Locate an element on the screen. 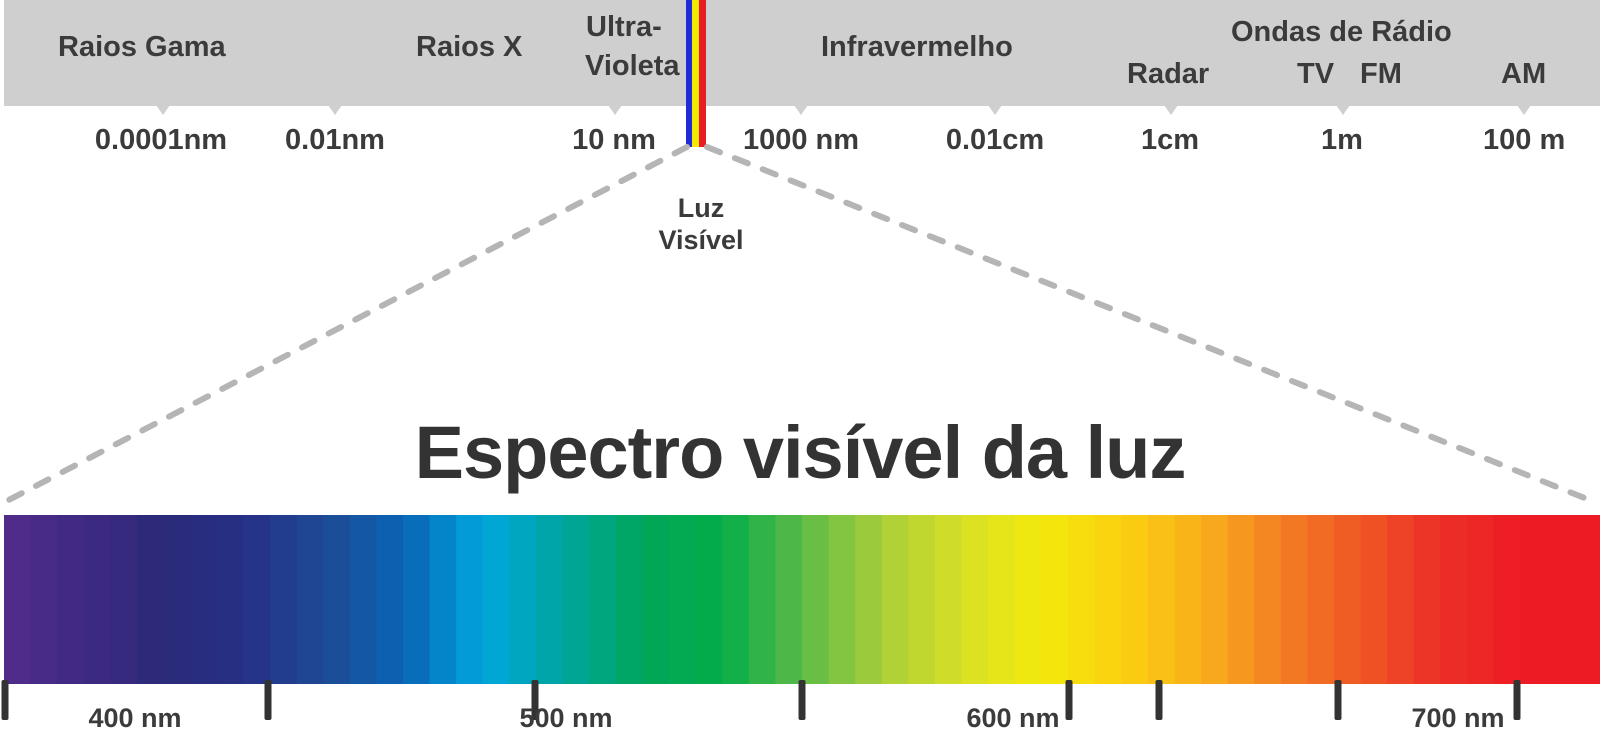 The height and width of the screenshot is (752, 1600). visible-strip-red is located at coordinates (702, 73).